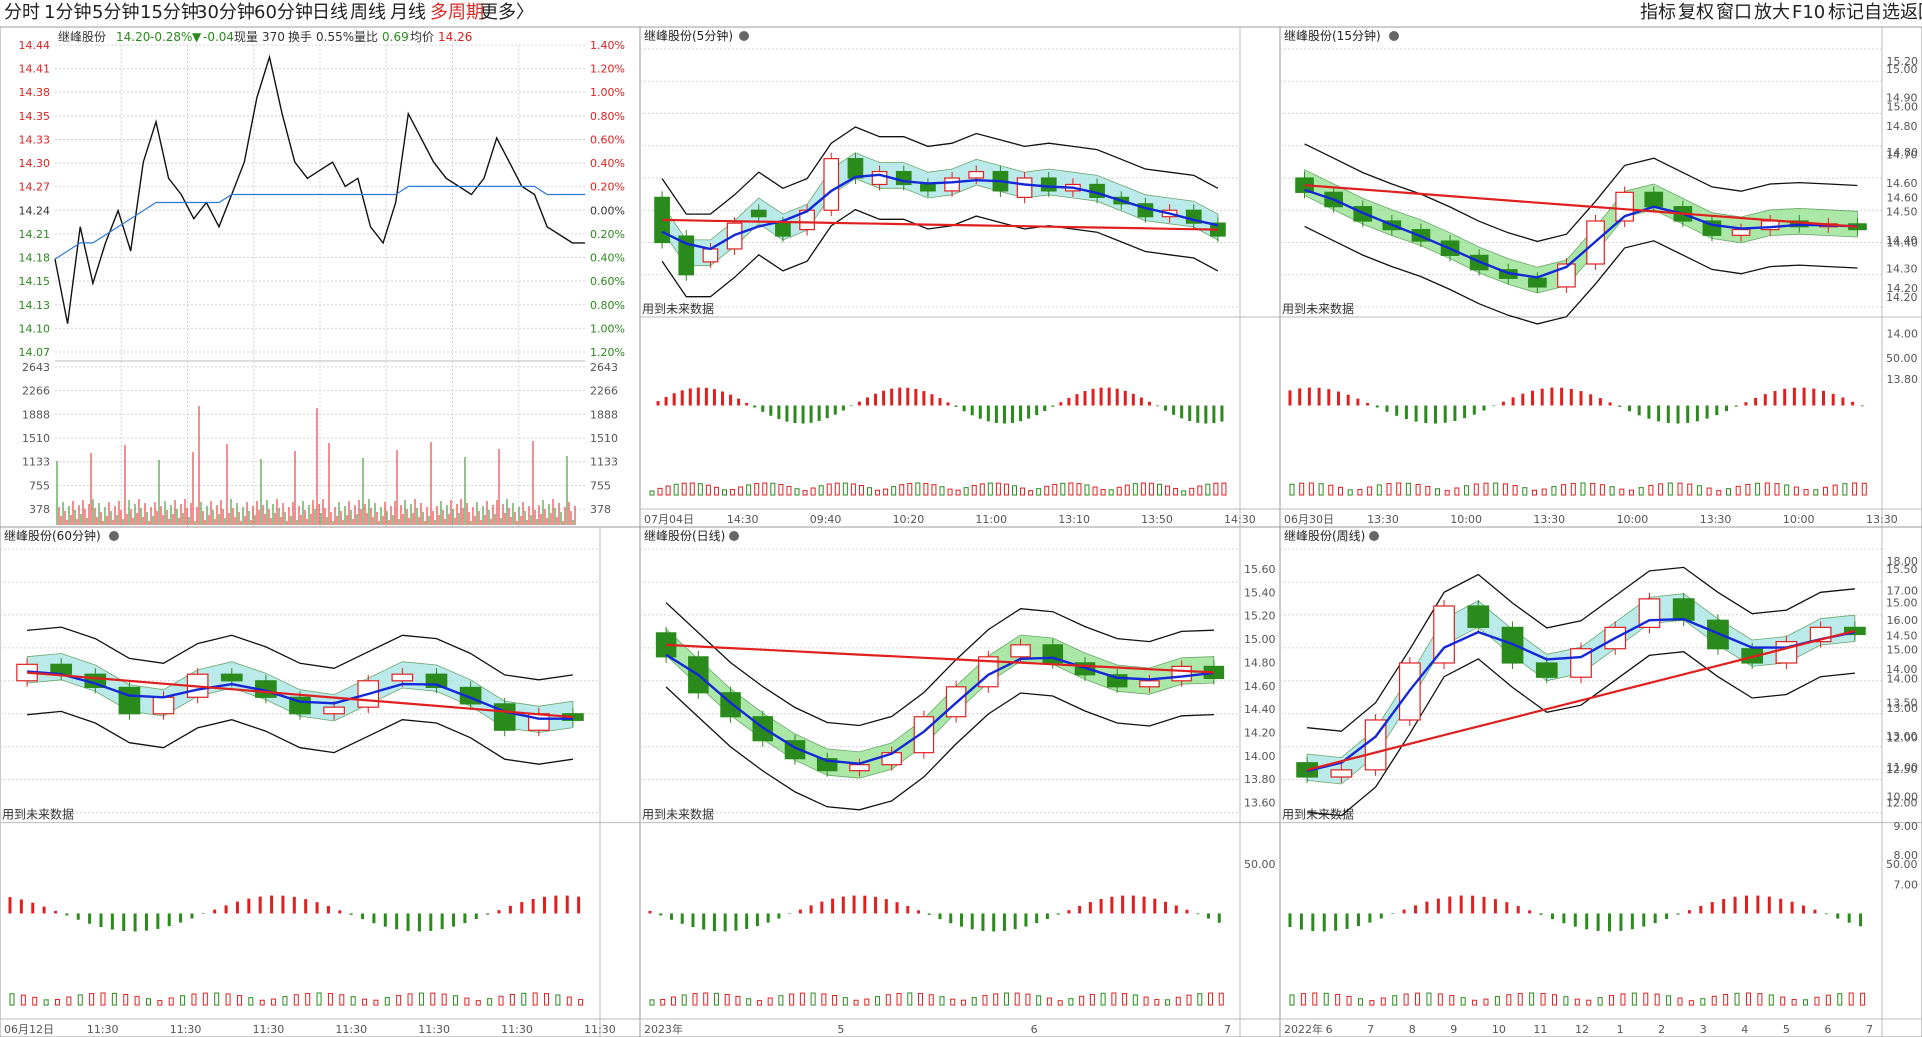 This screenshot has height=1037, width=1922. What do you see at coordinates (36, 462) in the screenshot?
I see `vol-tick-label: 1133` at bounding box center [36, 462].